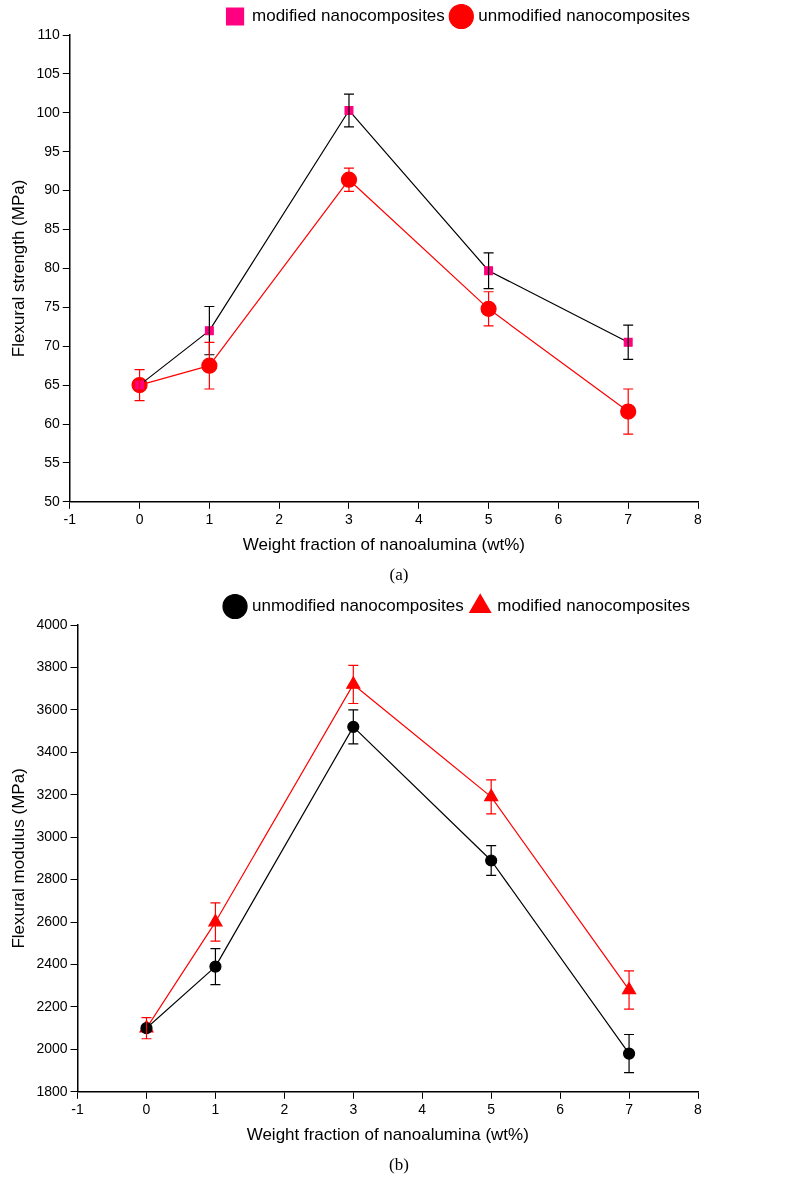 Image resolution: width=798 pixels, height=1195 pixels. What do you see at coordinates (52, 422) in the screenshot?
I see `y-tick-label: 60` at bounding box center [52, 422].